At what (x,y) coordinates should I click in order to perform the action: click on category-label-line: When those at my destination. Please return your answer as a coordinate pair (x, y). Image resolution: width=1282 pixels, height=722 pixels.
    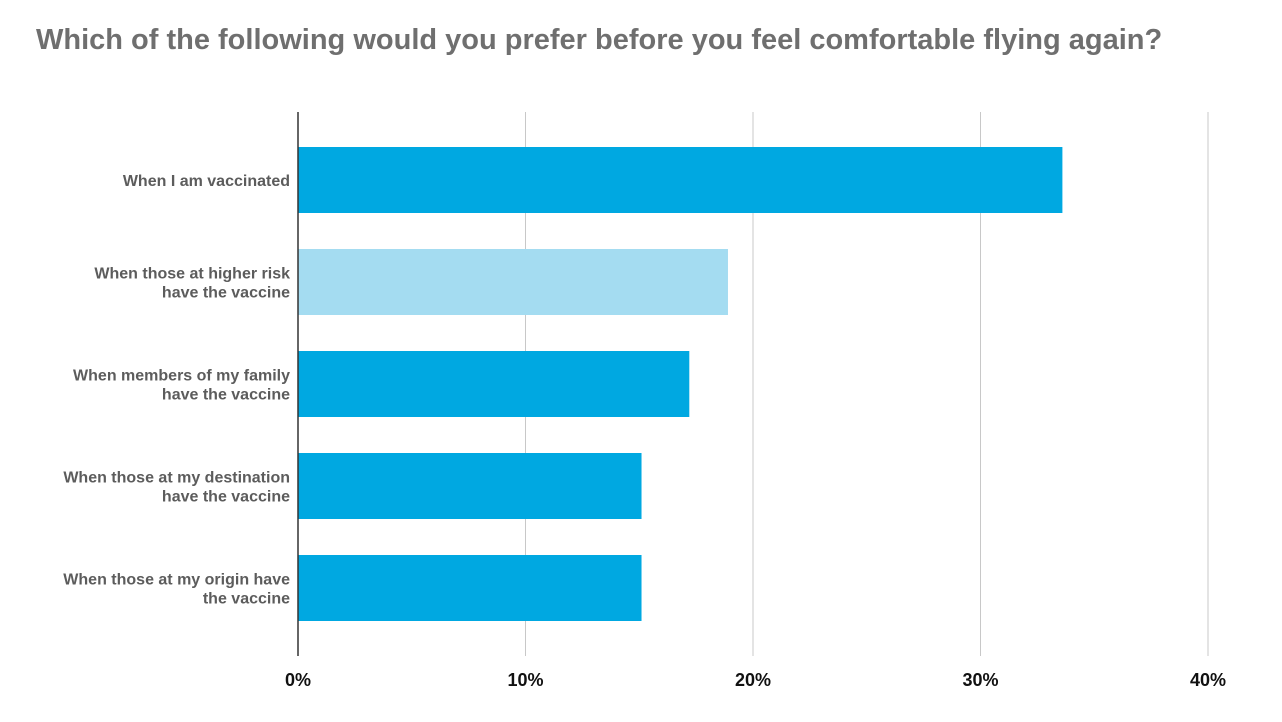
    Looking at the image, I should click on (176, 478).